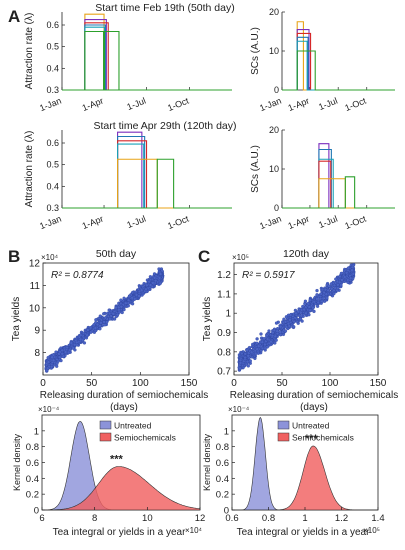 This screenshot has height=550, width=405. What do you see at coordinates (240, 257) in the screenshot?
I see `c1-y-multiplier: ×10⁵` at bounding box center [240, 257].